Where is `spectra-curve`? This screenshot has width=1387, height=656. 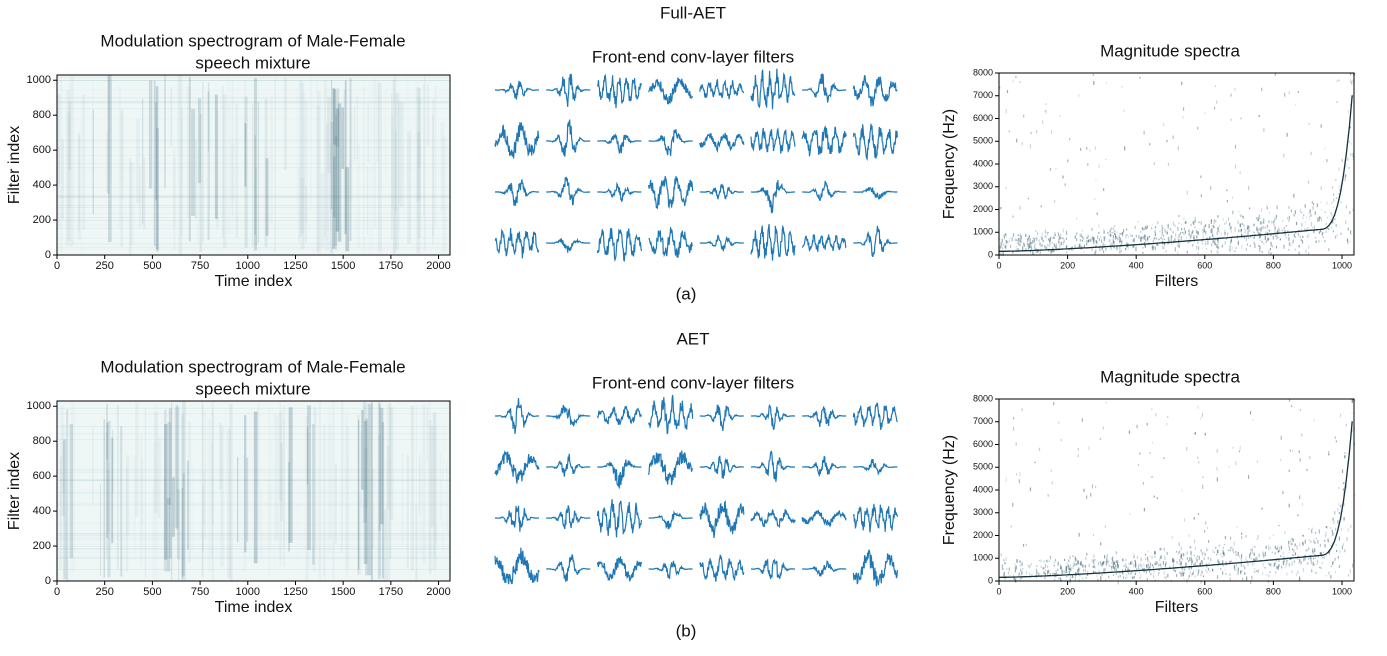
spectra-curve is located at coordinates (1175, 174).